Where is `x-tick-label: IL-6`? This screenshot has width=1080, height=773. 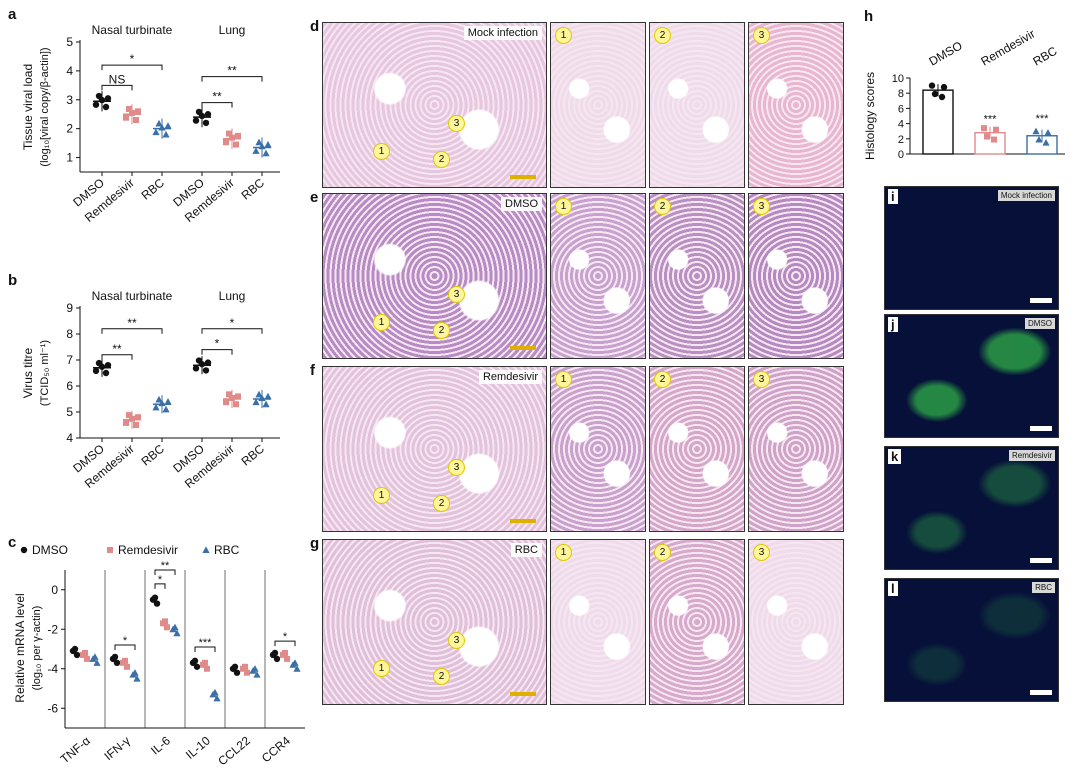
x-tick-label: IL-6 is located at coordinates (160, 745).